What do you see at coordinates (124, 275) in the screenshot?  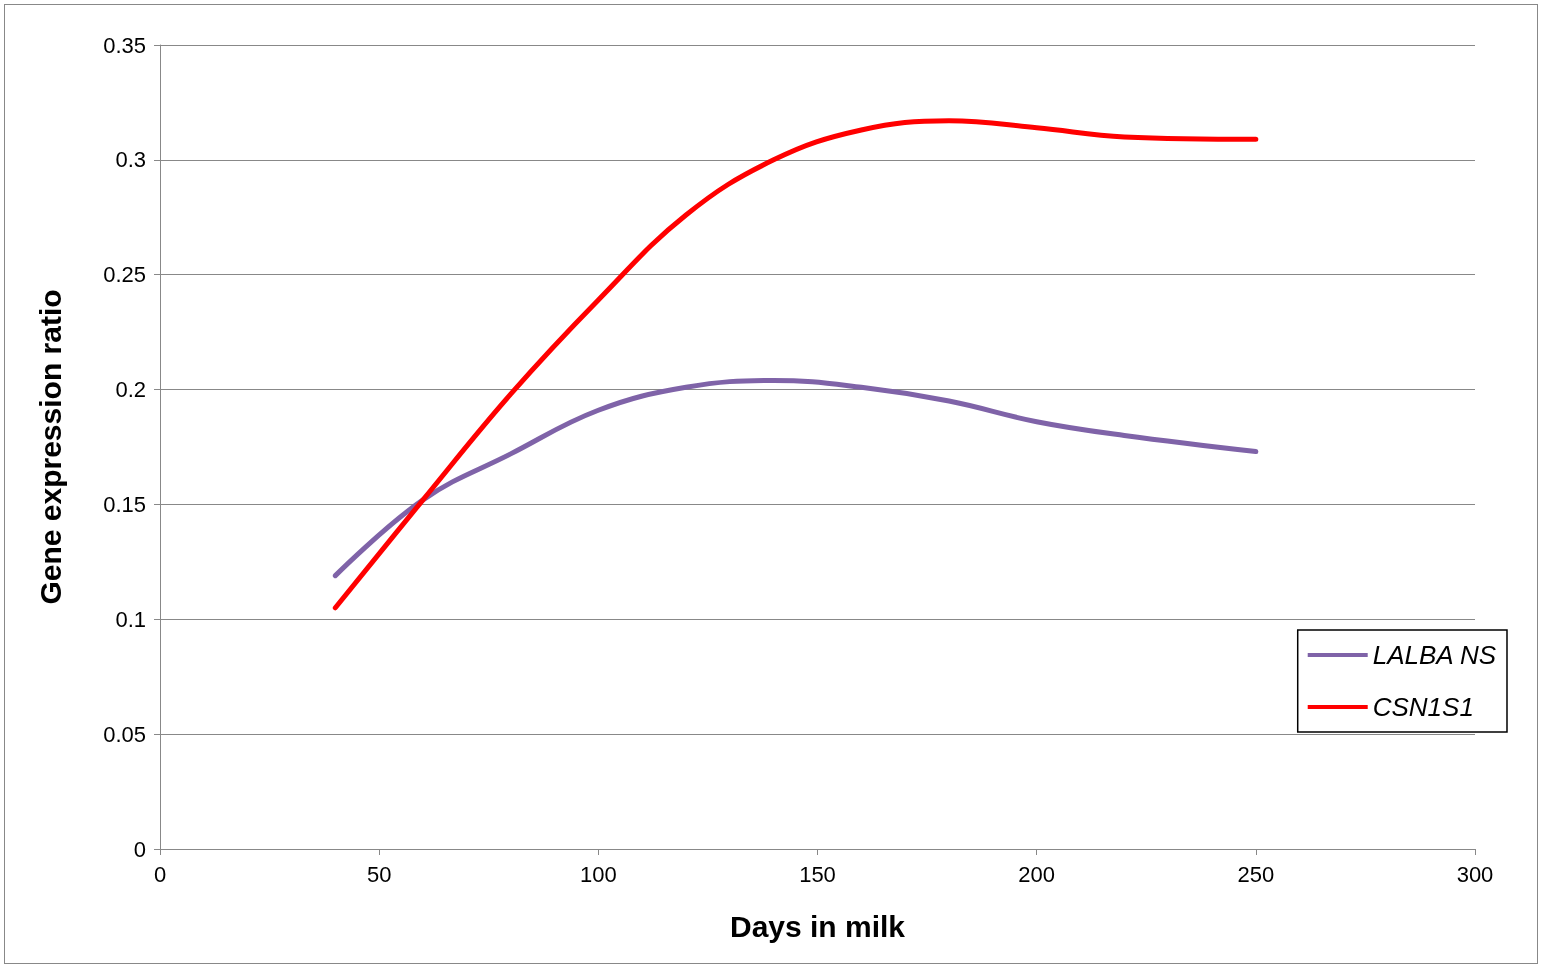 I see `y-tick-label: 0.25` at bounding box center [124, 275].